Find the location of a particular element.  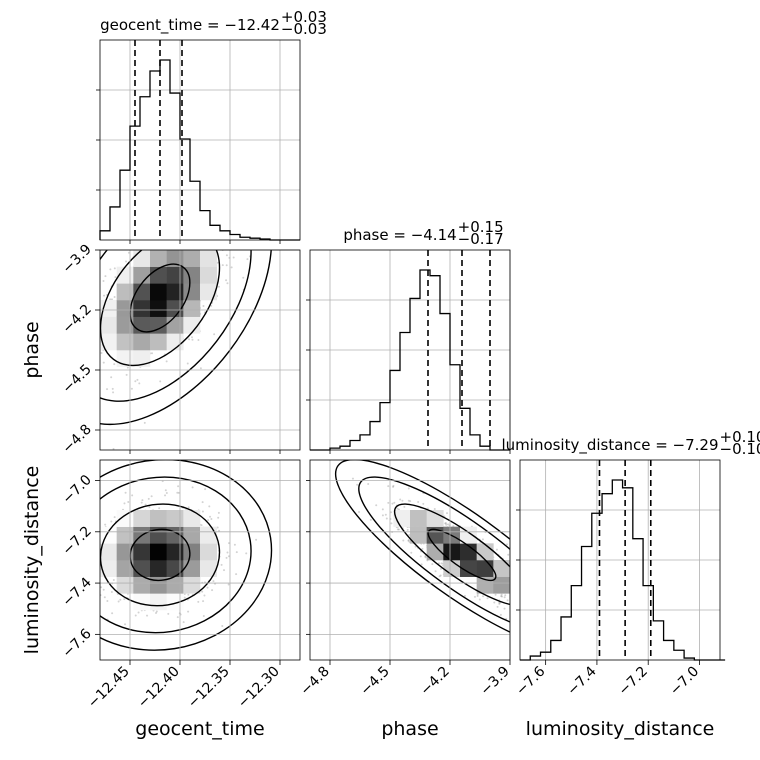

density-geocent_time-vs-phase is located at coordinates (181, 330).